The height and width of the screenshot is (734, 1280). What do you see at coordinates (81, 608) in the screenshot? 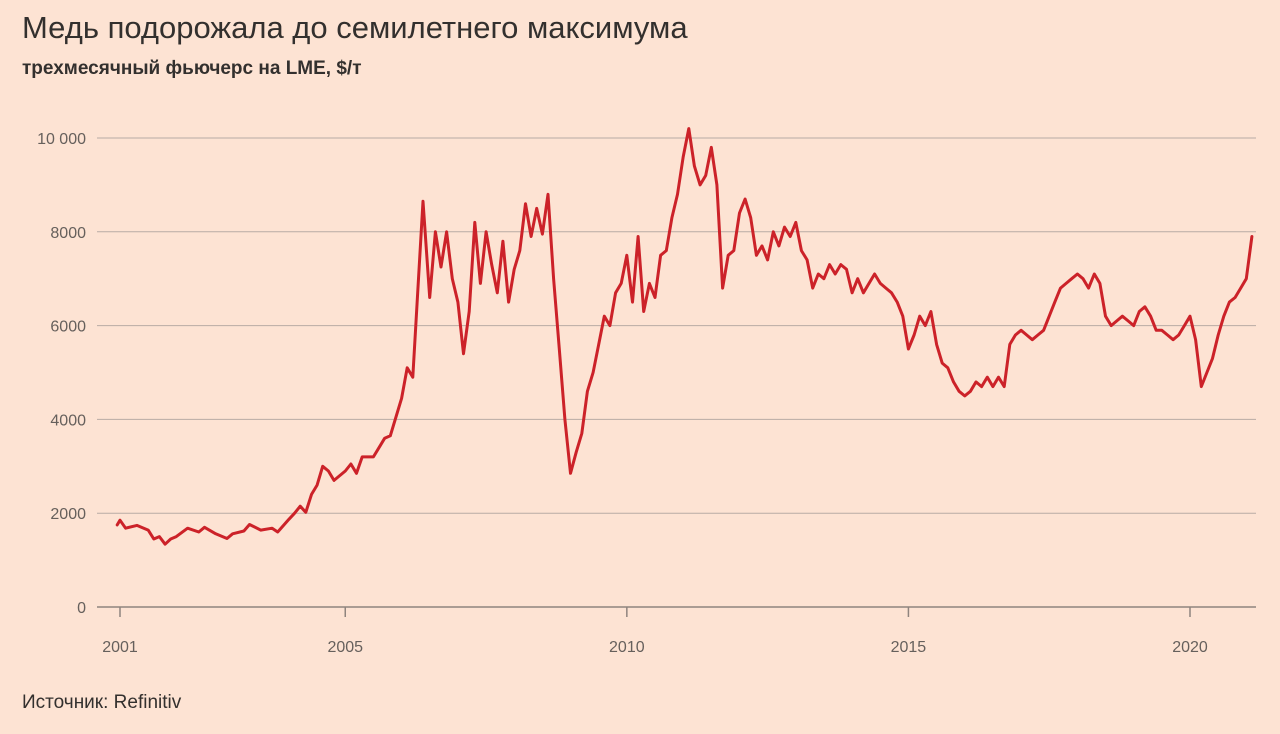
I see `y-tick-label: 0` at bounding box center [81, 608].